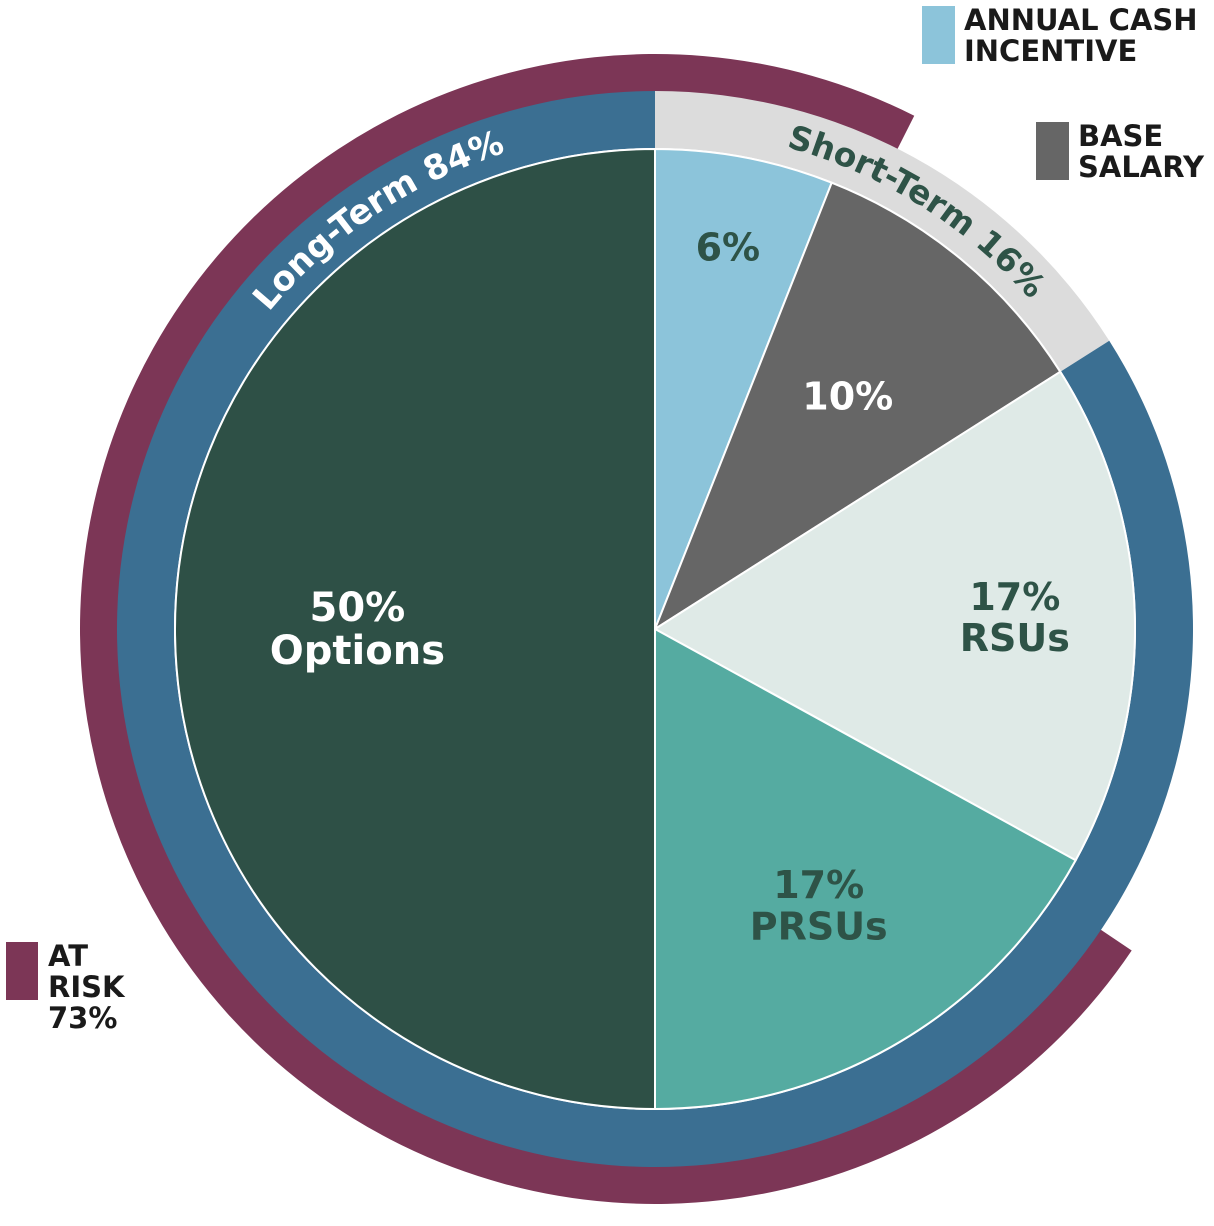  I want to click on legend-label: AT RISK 73%, so click(87, 987).